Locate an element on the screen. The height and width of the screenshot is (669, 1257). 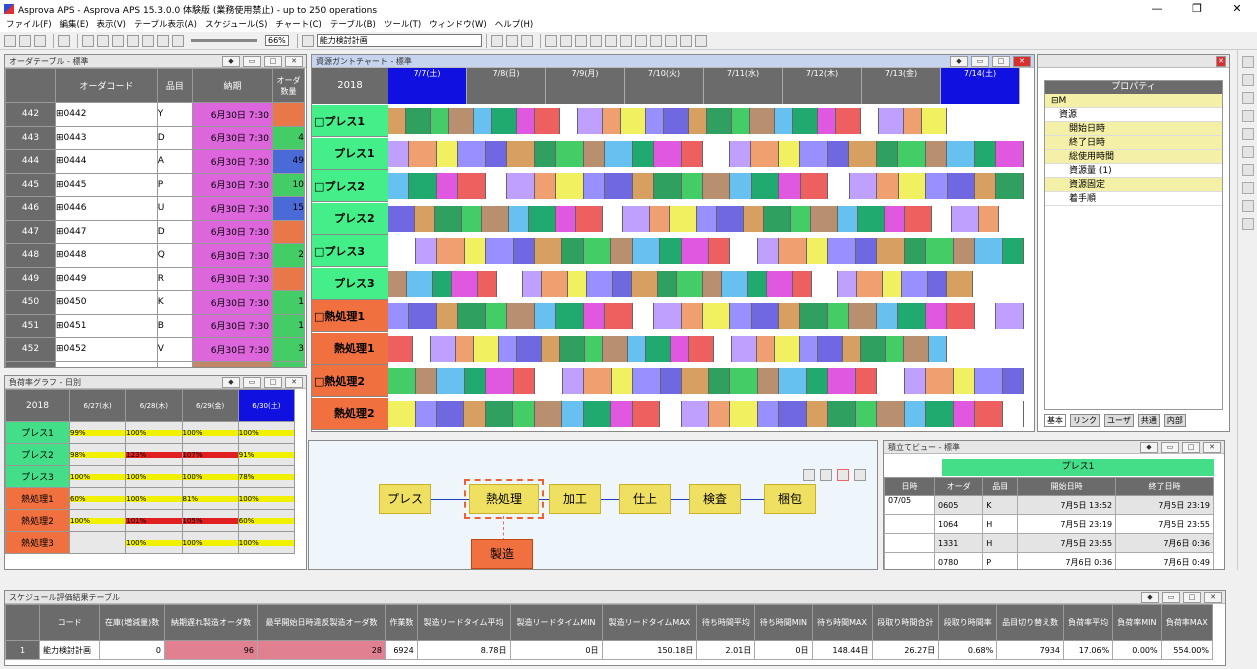
order-code: ⊞0451 is located at coordinates (106, 325).